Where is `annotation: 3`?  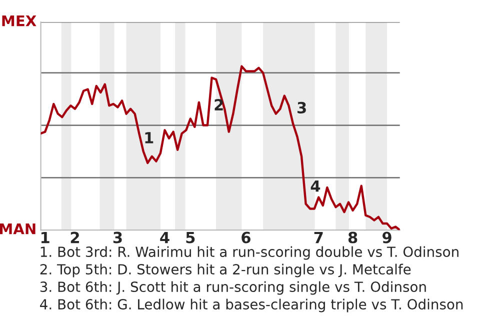
annotation: 3 is located at coordinates (302, 108).